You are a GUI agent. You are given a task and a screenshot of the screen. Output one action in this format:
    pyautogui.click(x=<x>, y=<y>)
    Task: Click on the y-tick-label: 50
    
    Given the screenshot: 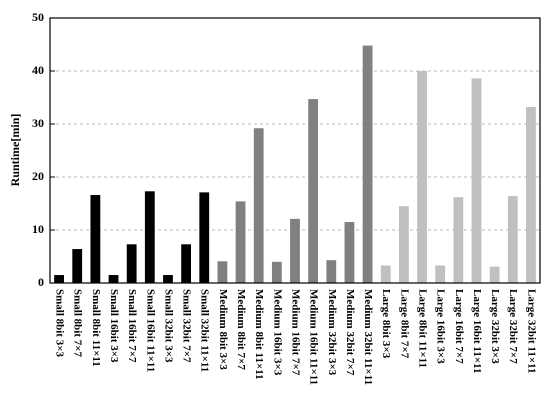 What is the action you would take?
    pyautogui.click(x=38, y=17)
    